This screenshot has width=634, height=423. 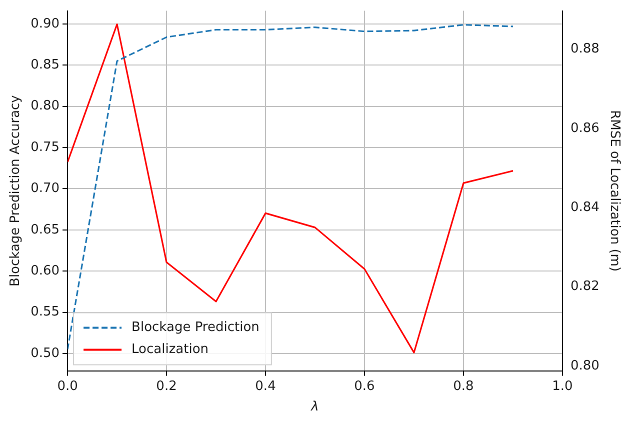 What do you see at coordinates (45, 312) in the screenshot?
I see `y-tick-label: 0.55` at bounding box center [45, 312].